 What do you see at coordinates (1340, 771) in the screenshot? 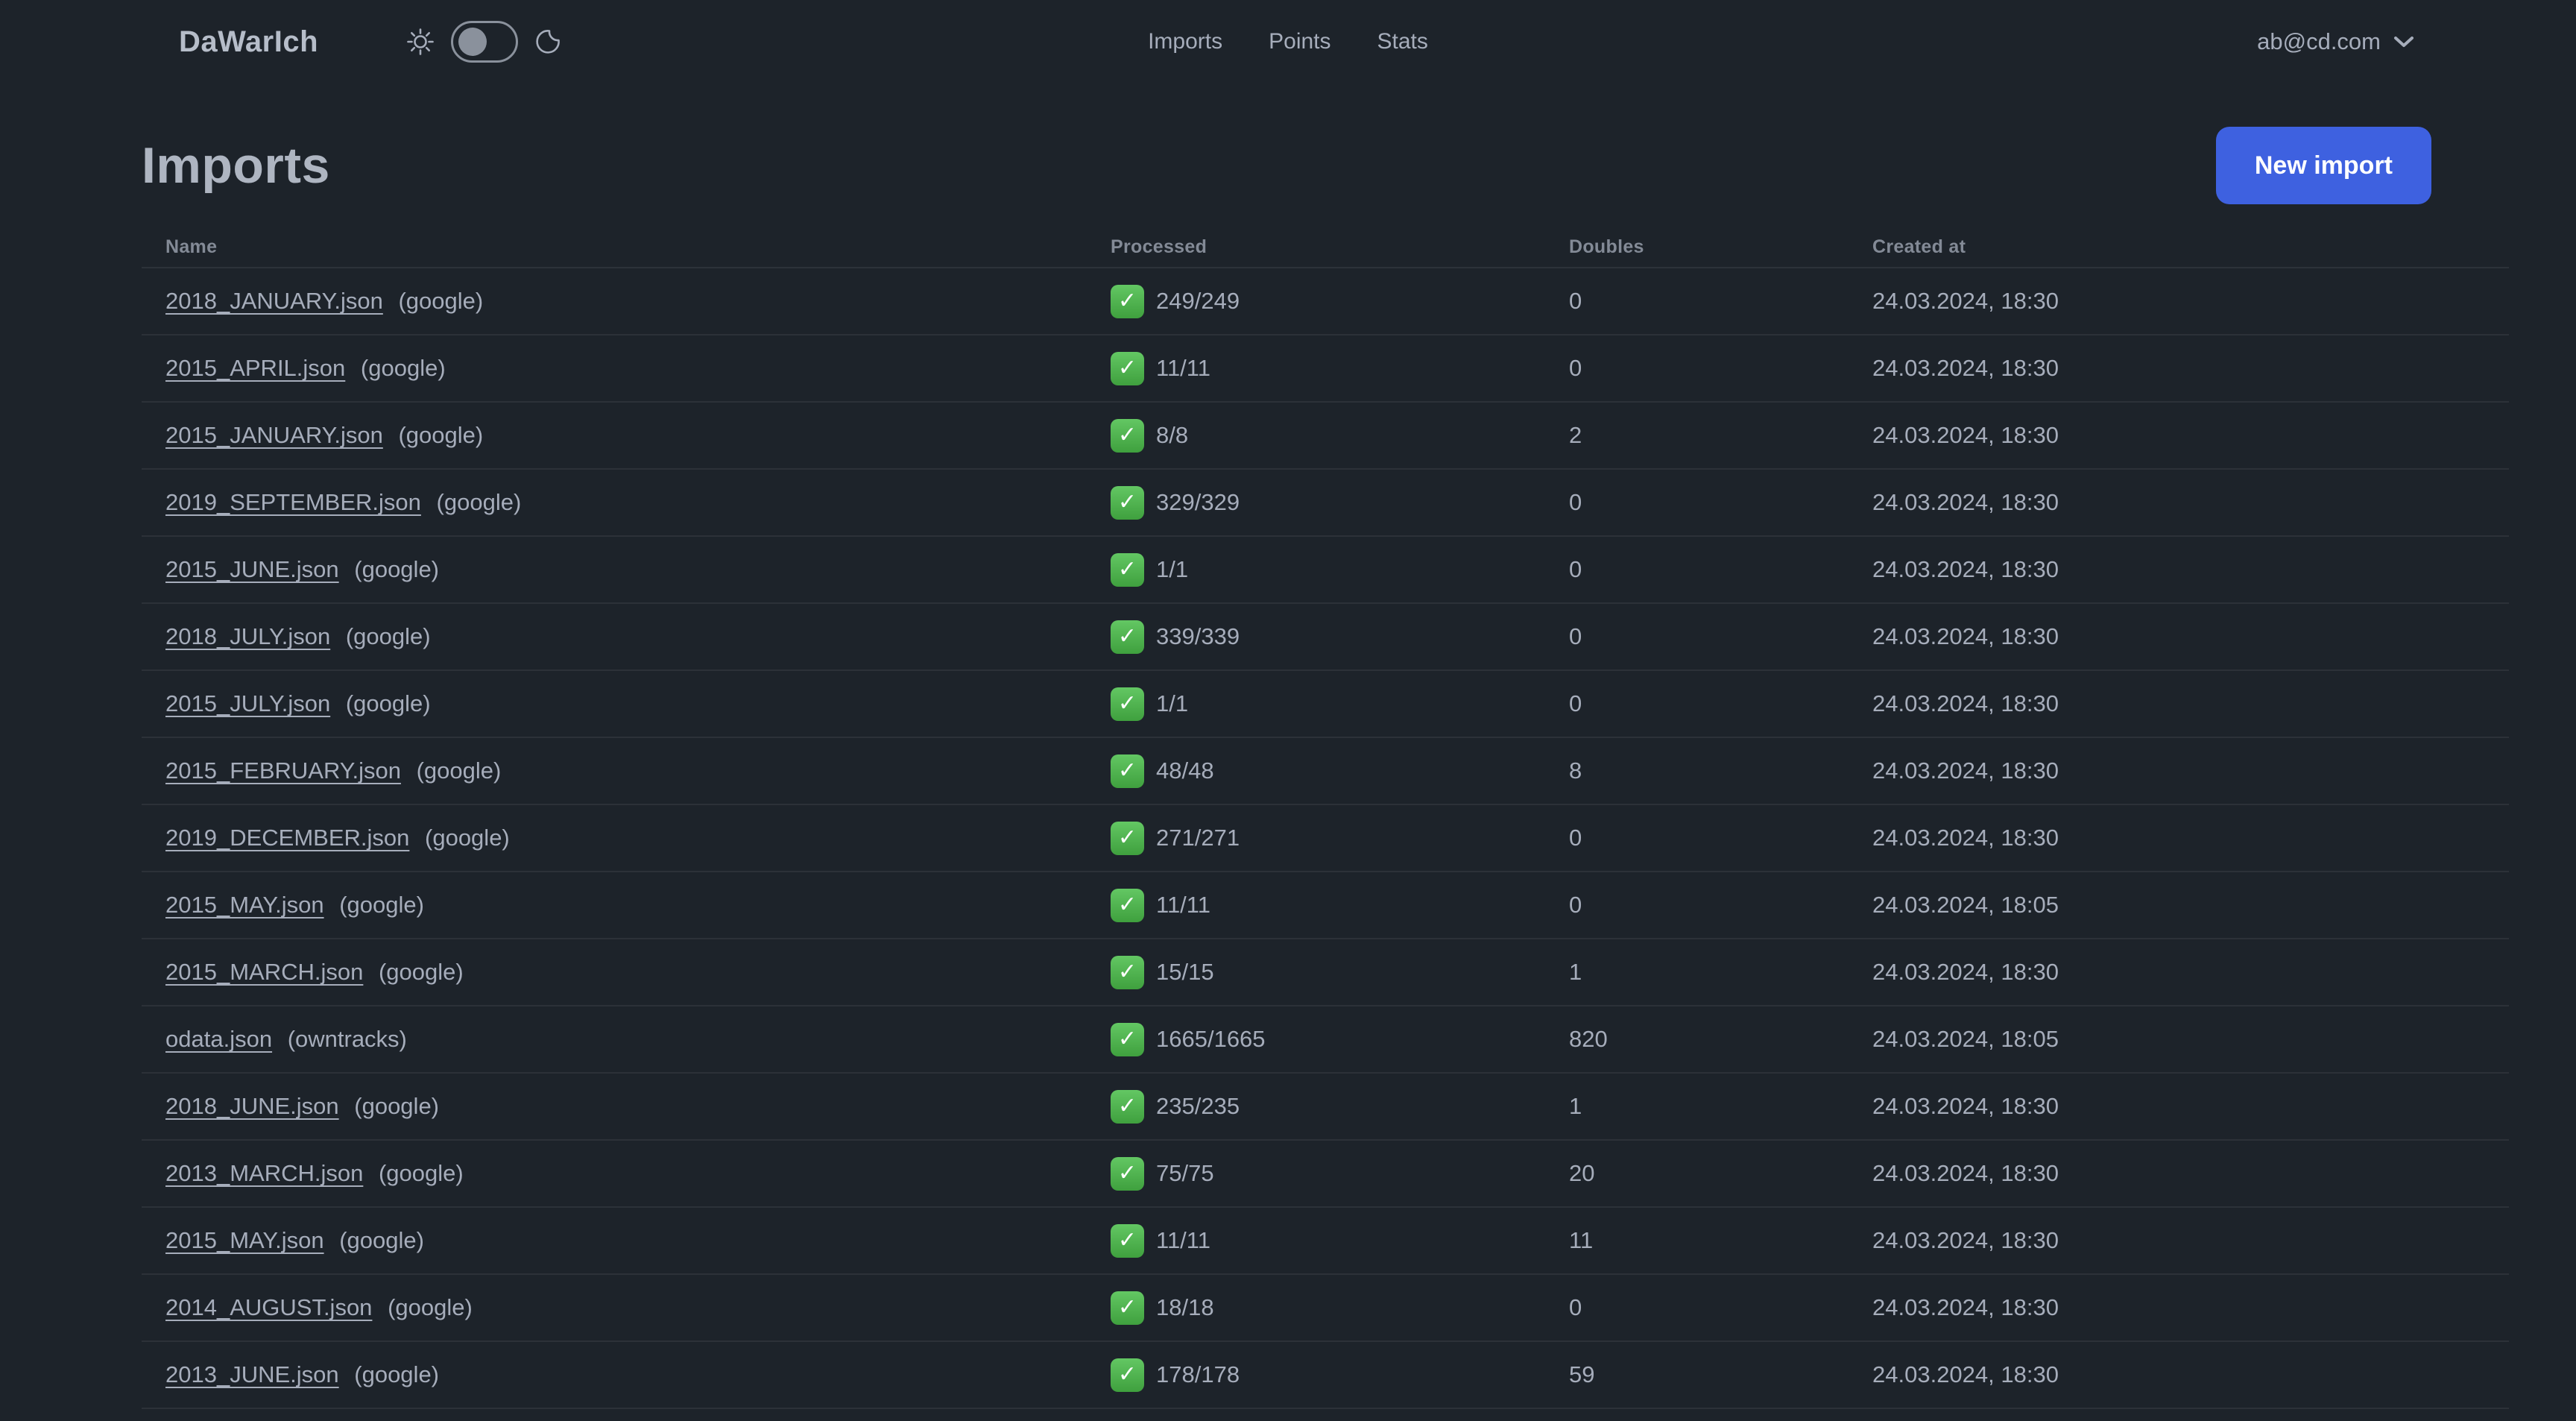
I see `import-processed-cell: 48/48` at bounding box center [1340, 771].